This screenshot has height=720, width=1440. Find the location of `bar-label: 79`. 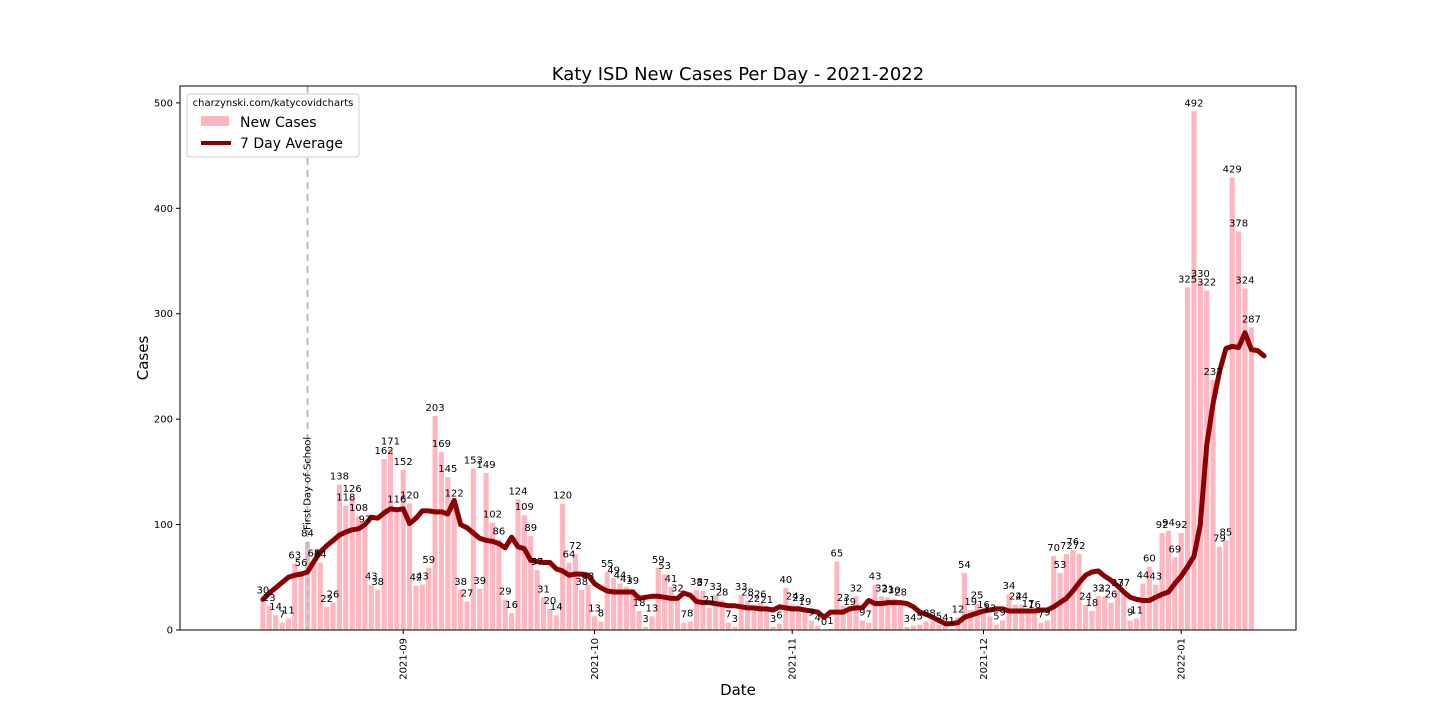

bar-label: 79 is located at coordinates (1219, 539).